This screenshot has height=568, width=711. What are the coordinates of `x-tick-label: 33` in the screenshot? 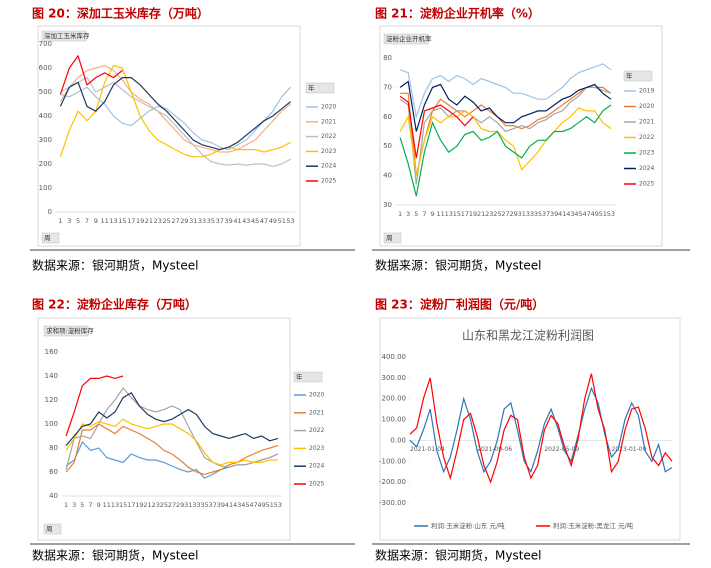 It's located at (202, 221).